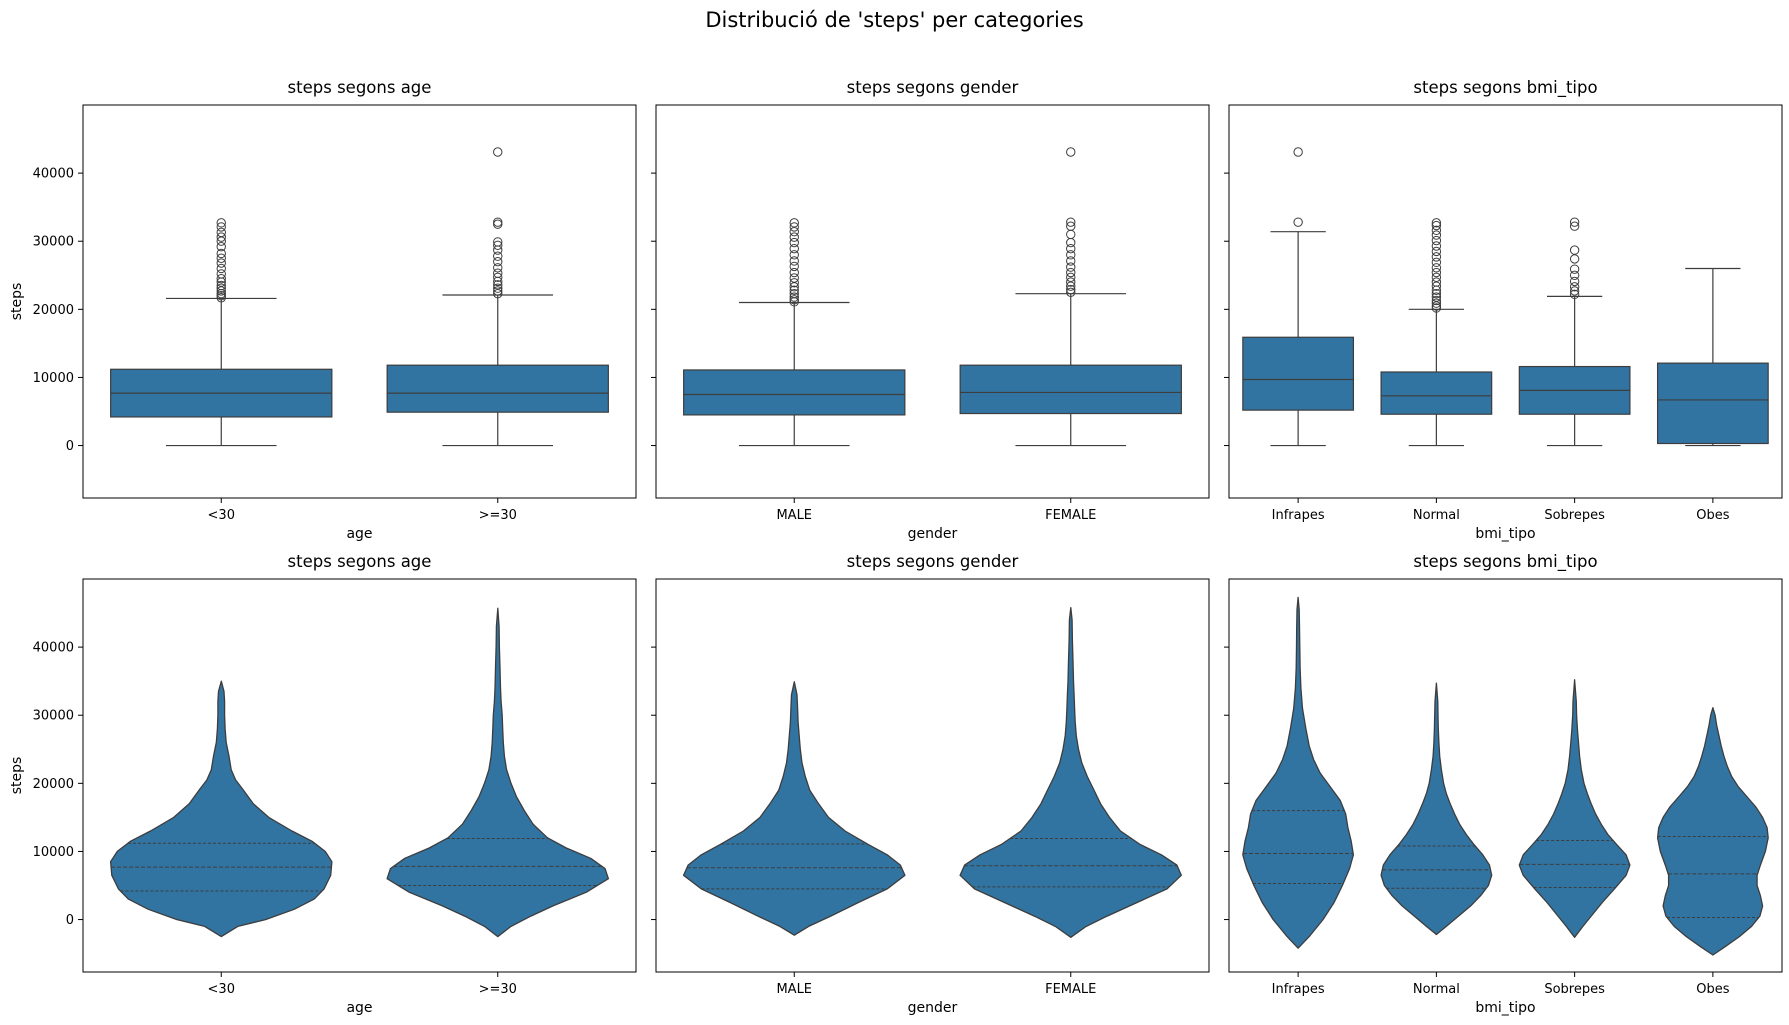 The height and width of the screenshot is (1025, 1789). Describe the element at coordinates (930, 310) in the screenshot. I see `box-panel: steps segons gender MALE FEMALE gender` at that location.